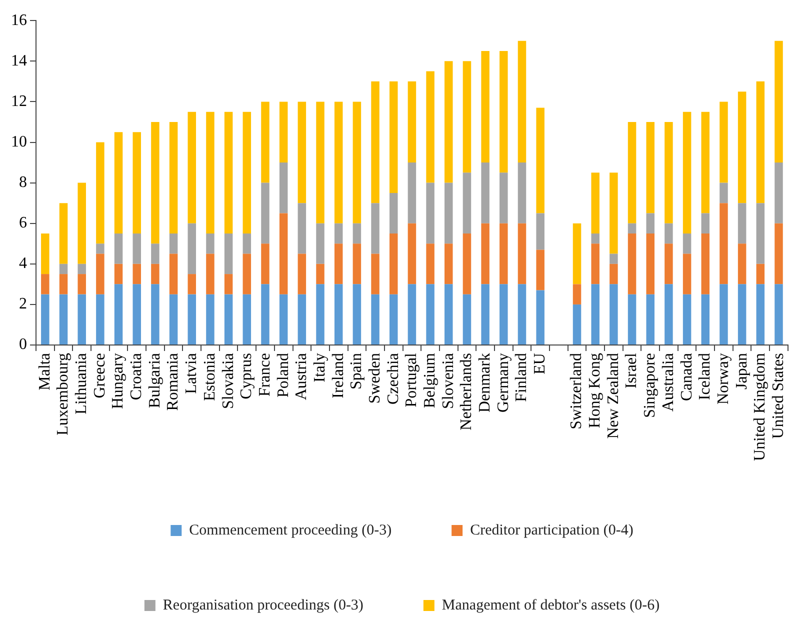 The width and height of the screenshot is (808, 631). Describe the element at coordinates (613, 396) in the screenshot. I see `x-tick-label: New Zealand` at that location.